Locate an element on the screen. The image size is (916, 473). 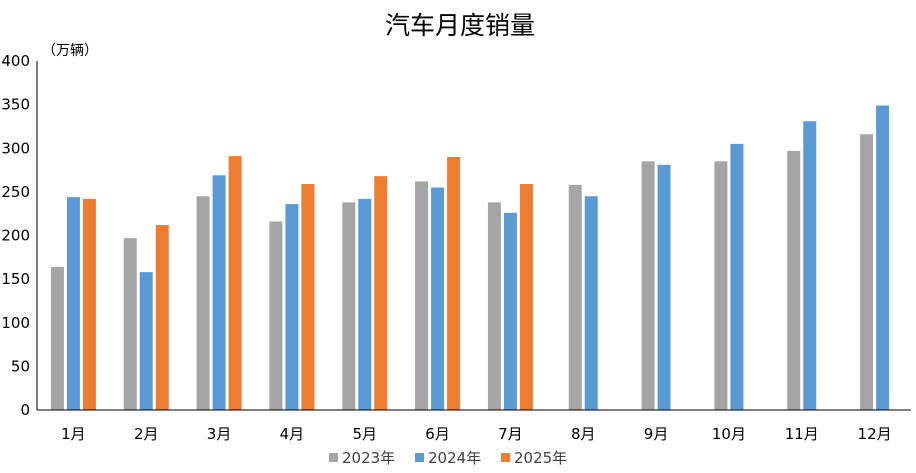
legend-item: 2024年 is located at coordinates (448, 458).